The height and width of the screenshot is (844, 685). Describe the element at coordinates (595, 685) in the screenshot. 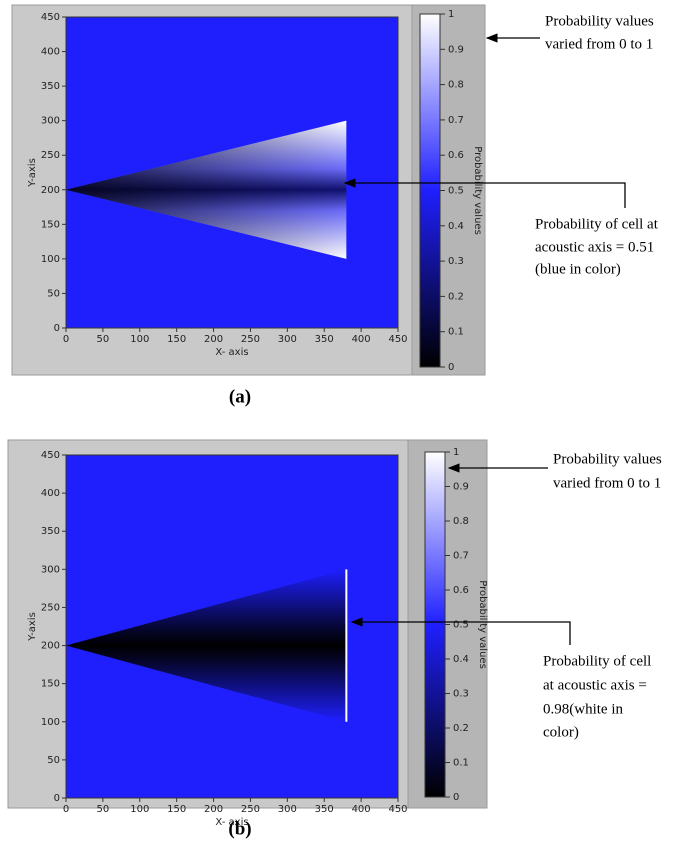

I see `annotation: at acoustic axis =` at that location.